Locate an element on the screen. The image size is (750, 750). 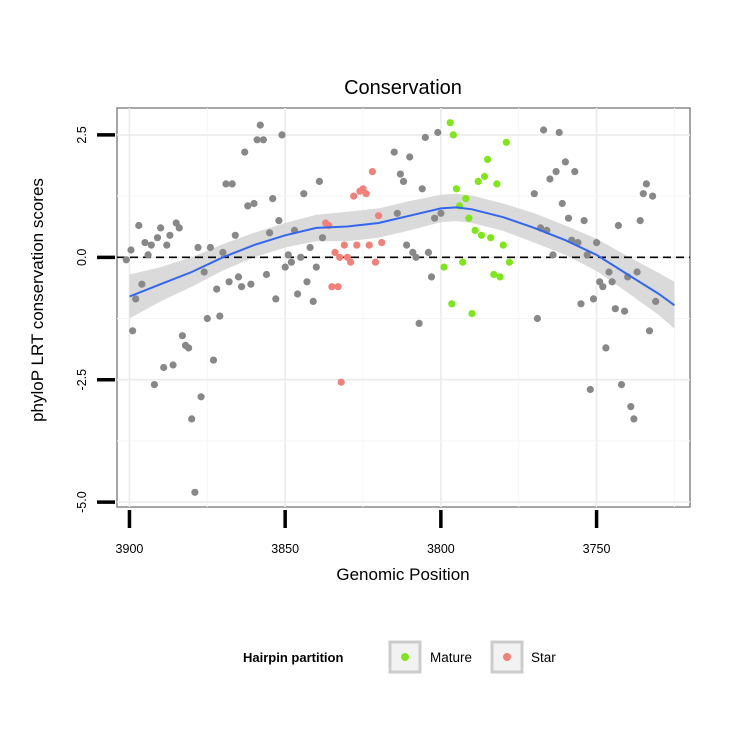
x-axis-label: Genomic Position is located at coordinates (402, 574).